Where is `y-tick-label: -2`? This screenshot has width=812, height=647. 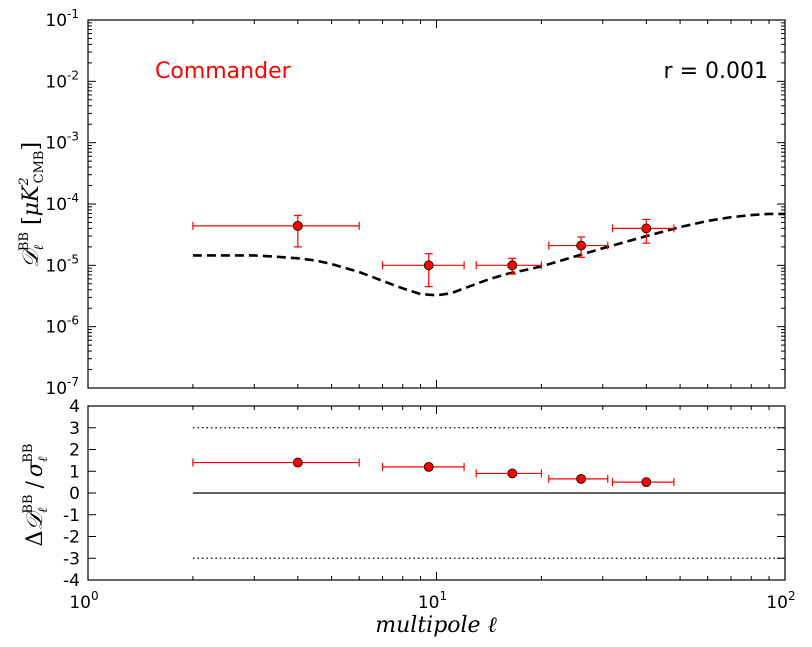 y-tick-label: -2 is located at coordinates (71, 538).